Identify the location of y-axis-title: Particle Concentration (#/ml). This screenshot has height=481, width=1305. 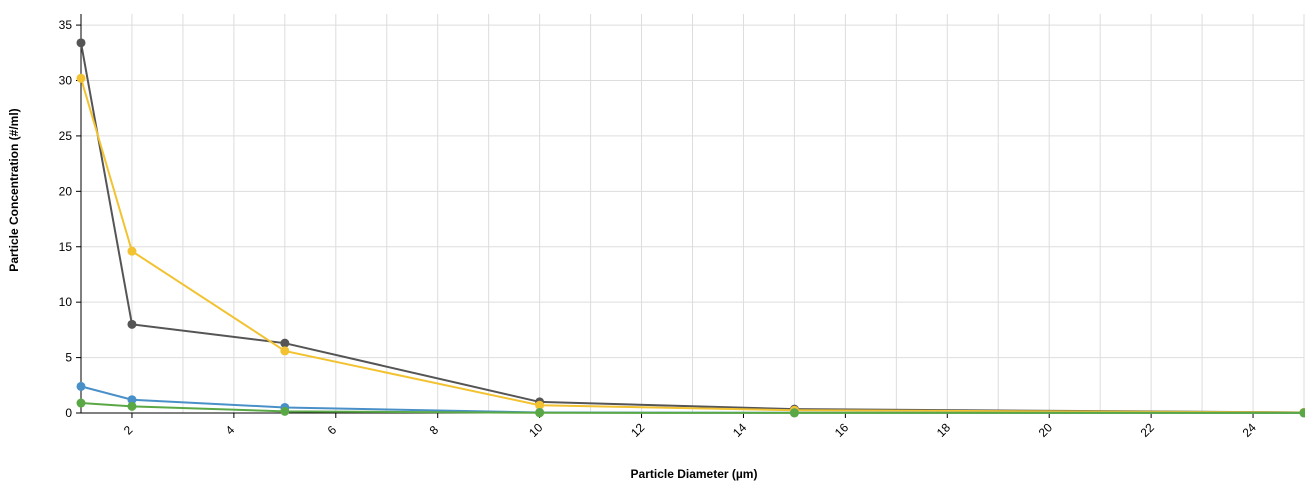
(14, 189).